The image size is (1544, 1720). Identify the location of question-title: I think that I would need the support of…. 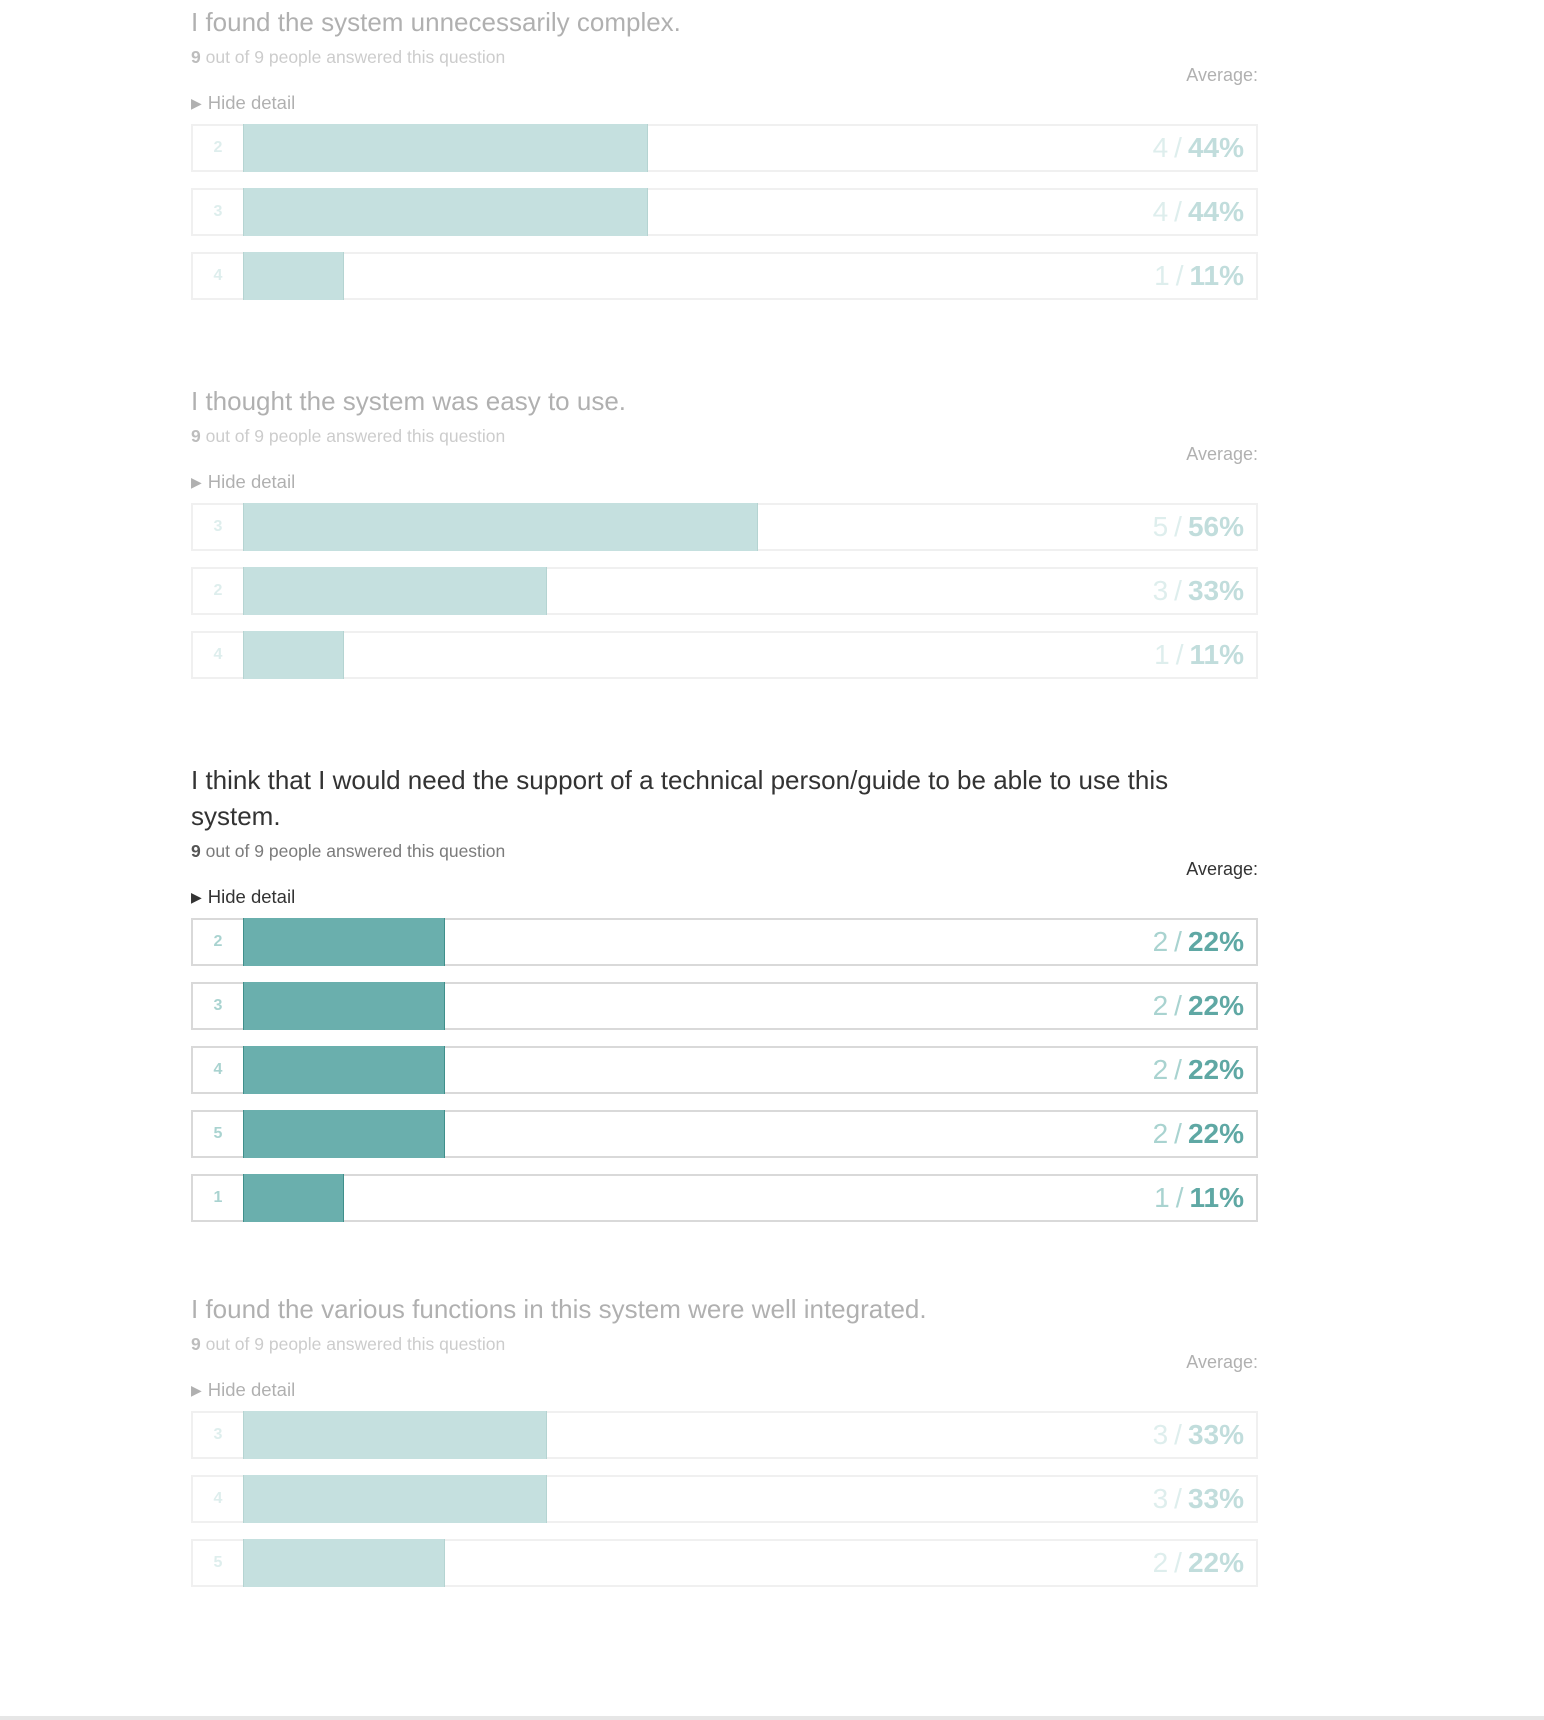
(680, 798).